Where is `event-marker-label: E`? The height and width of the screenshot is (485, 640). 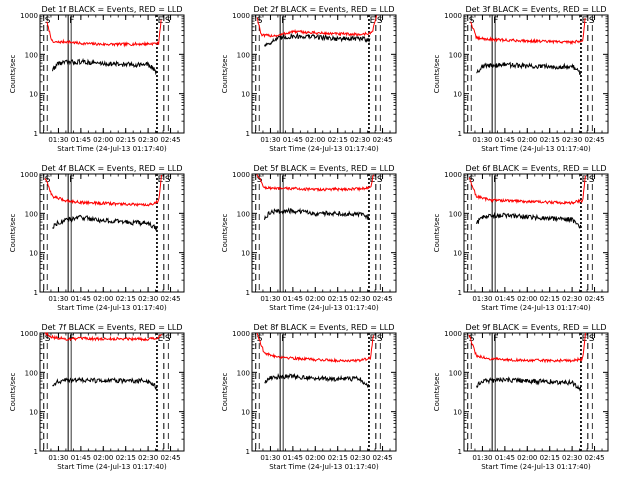 event-marker-label: E is located at coordinates (373, 21).